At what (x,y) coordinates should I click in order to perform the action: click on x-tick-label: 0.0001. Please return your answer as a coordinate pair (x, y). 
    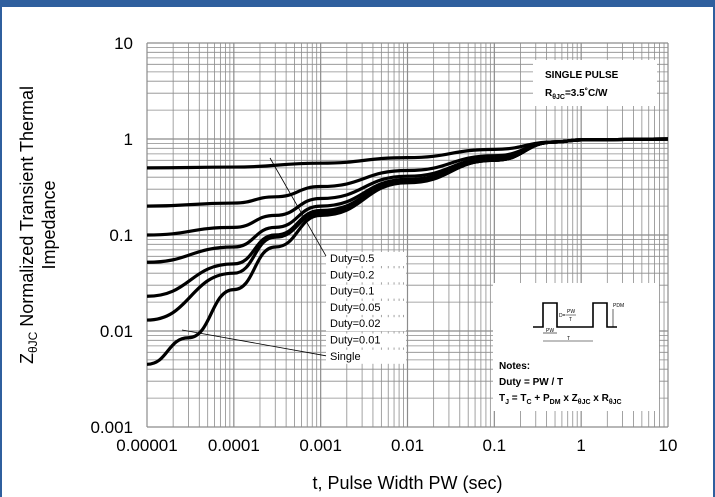
    Looking at the image, I should click on (234, 445).